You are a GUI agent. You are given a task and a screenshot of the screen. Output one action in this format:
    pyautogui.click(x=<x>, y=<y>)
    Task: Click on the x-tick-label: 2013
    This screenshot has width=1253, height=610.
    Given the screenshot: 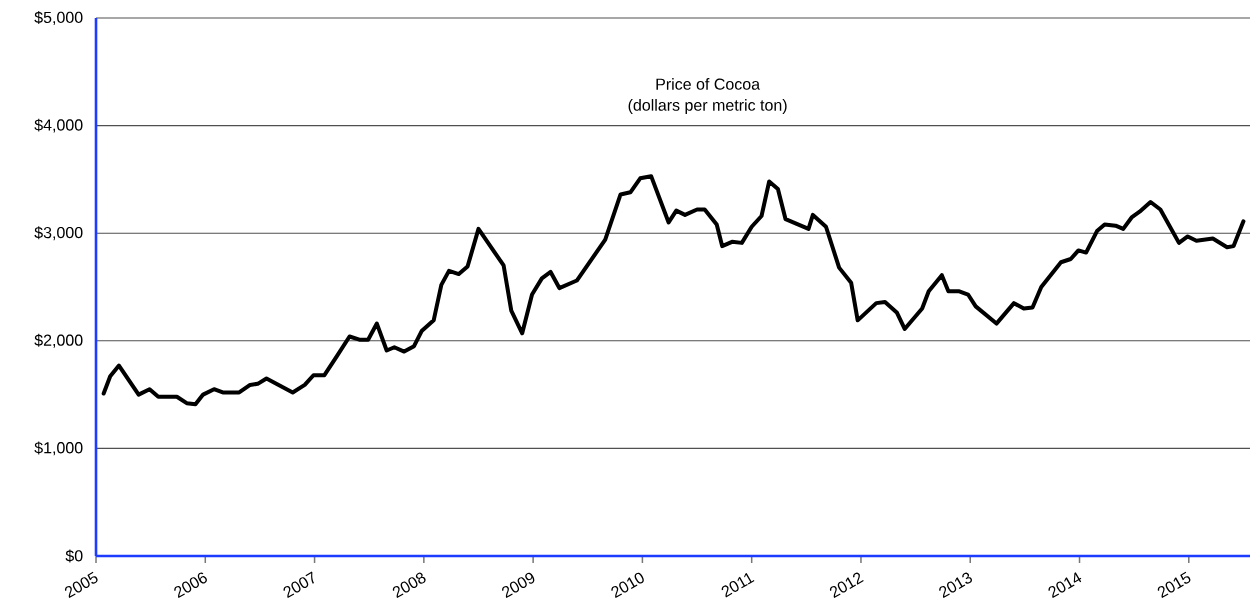 What is the action you would take?
    pyautogui.click(x=956, y=585)
    